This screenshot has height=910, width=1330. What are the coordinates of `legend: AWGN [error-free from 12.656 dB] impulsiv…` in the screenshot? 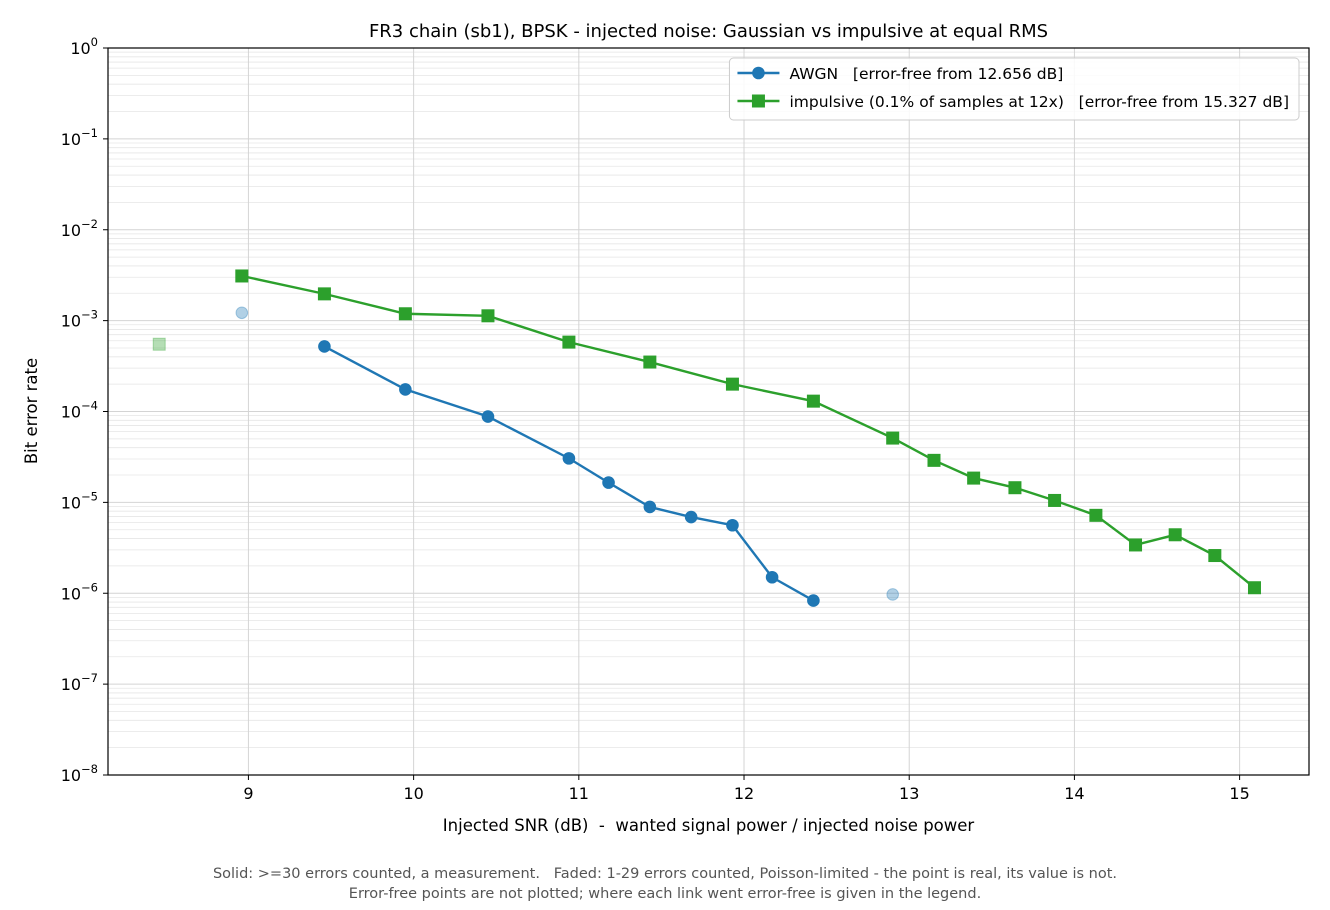 It's located at (1014, 89).